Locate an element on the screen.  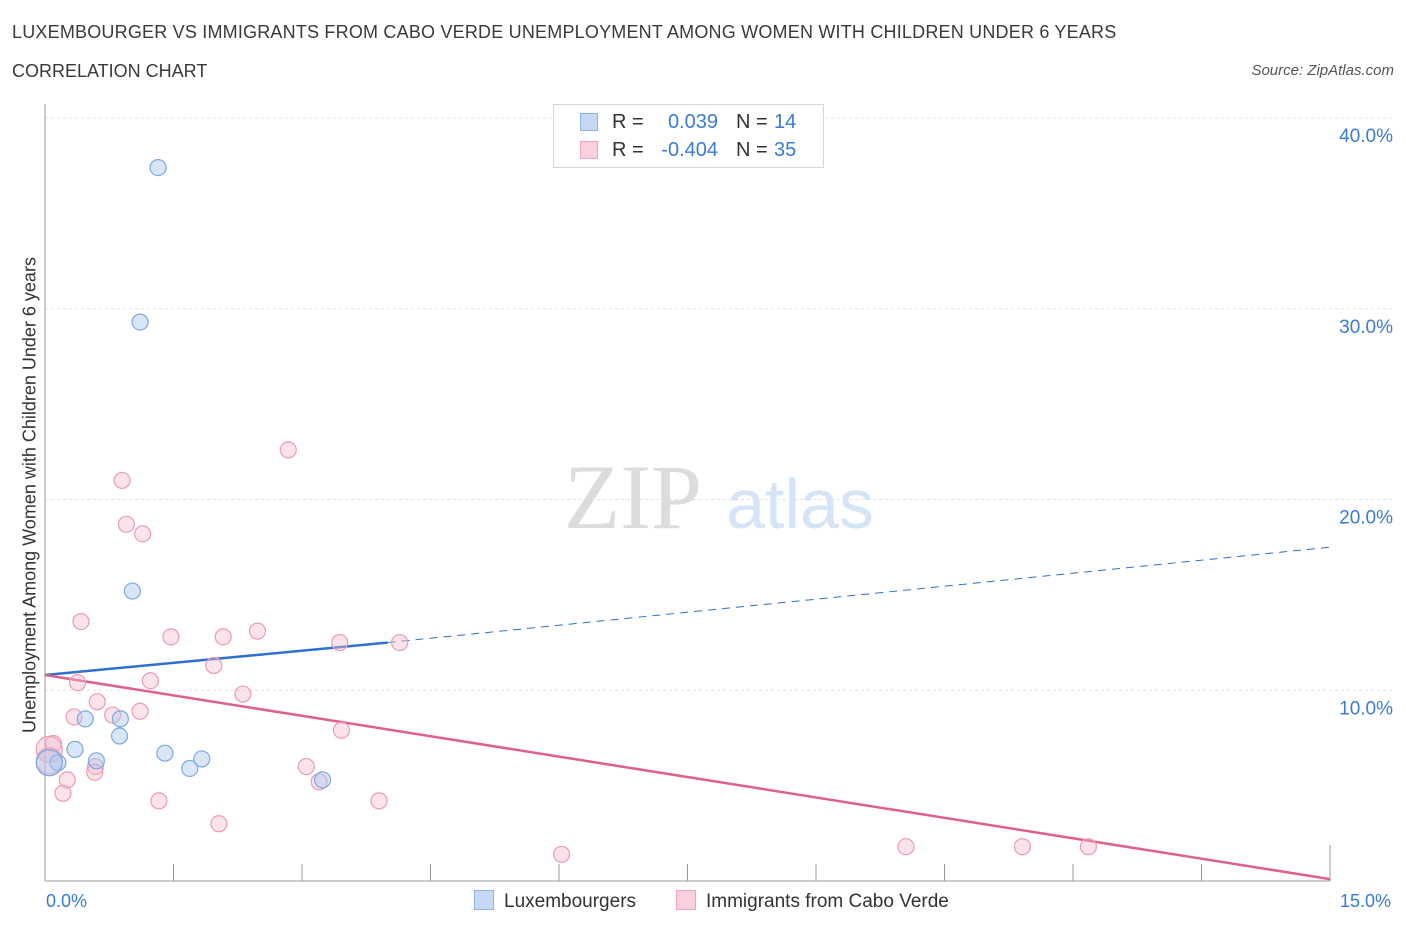
watermark-zip: ZIP is located at coordinates (633, 497).